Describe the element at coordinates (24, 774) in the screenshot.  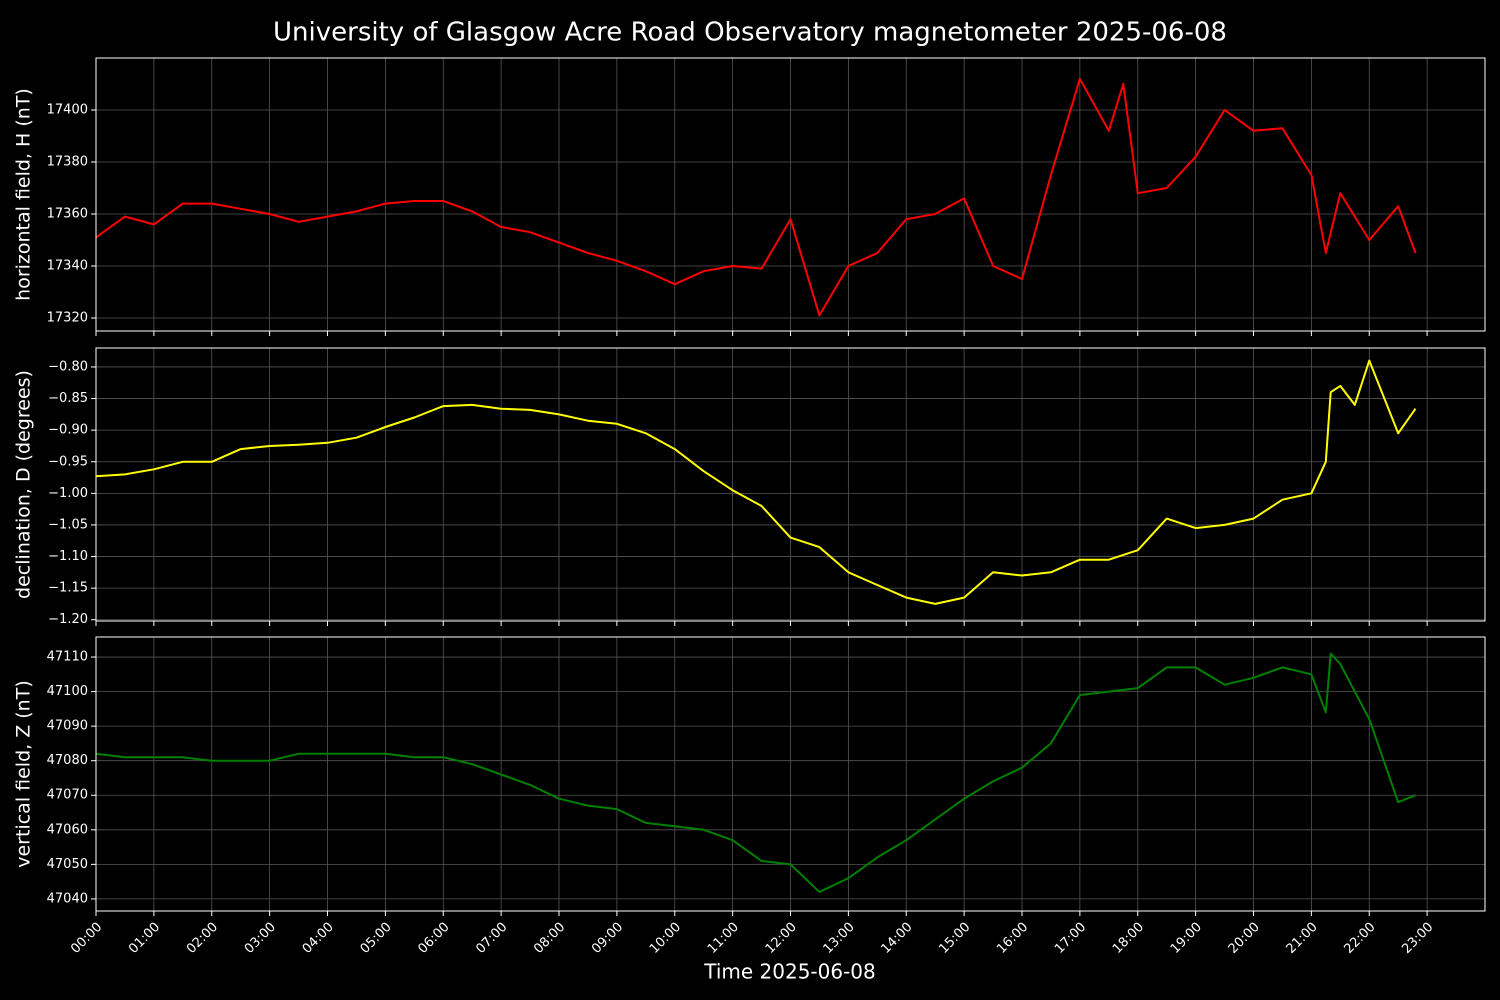
I see `y-axis-label: vertical field, Z (nT)` at that location.